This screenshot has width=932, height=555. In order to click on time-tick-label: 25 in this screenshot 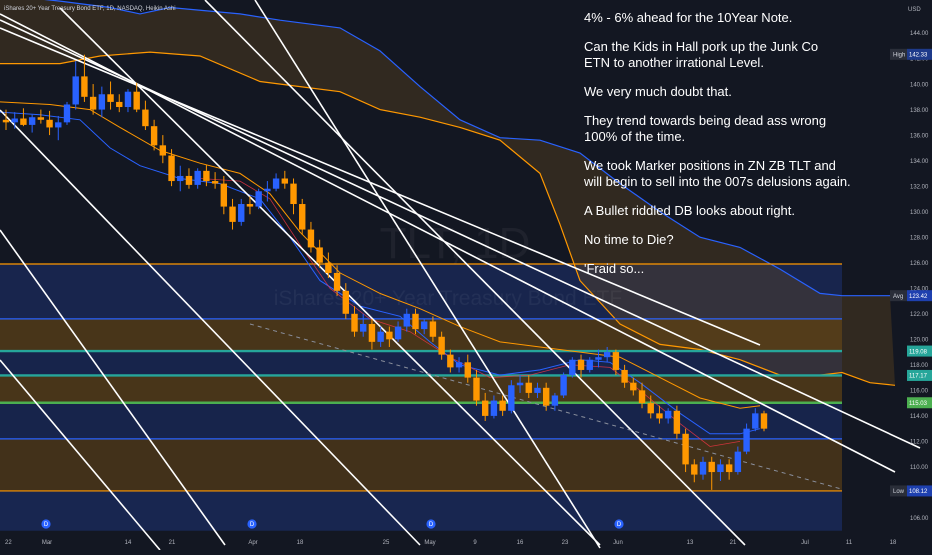, I will do `click(386, 543)`.